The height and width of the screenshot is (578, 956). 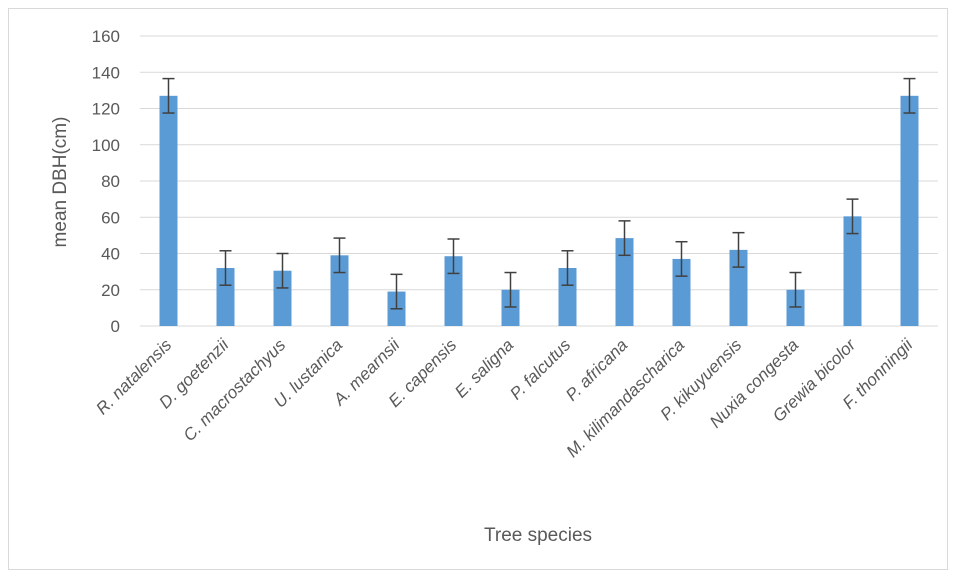 I want to click on y-tick-label: 20, so click(x=110, y=290).